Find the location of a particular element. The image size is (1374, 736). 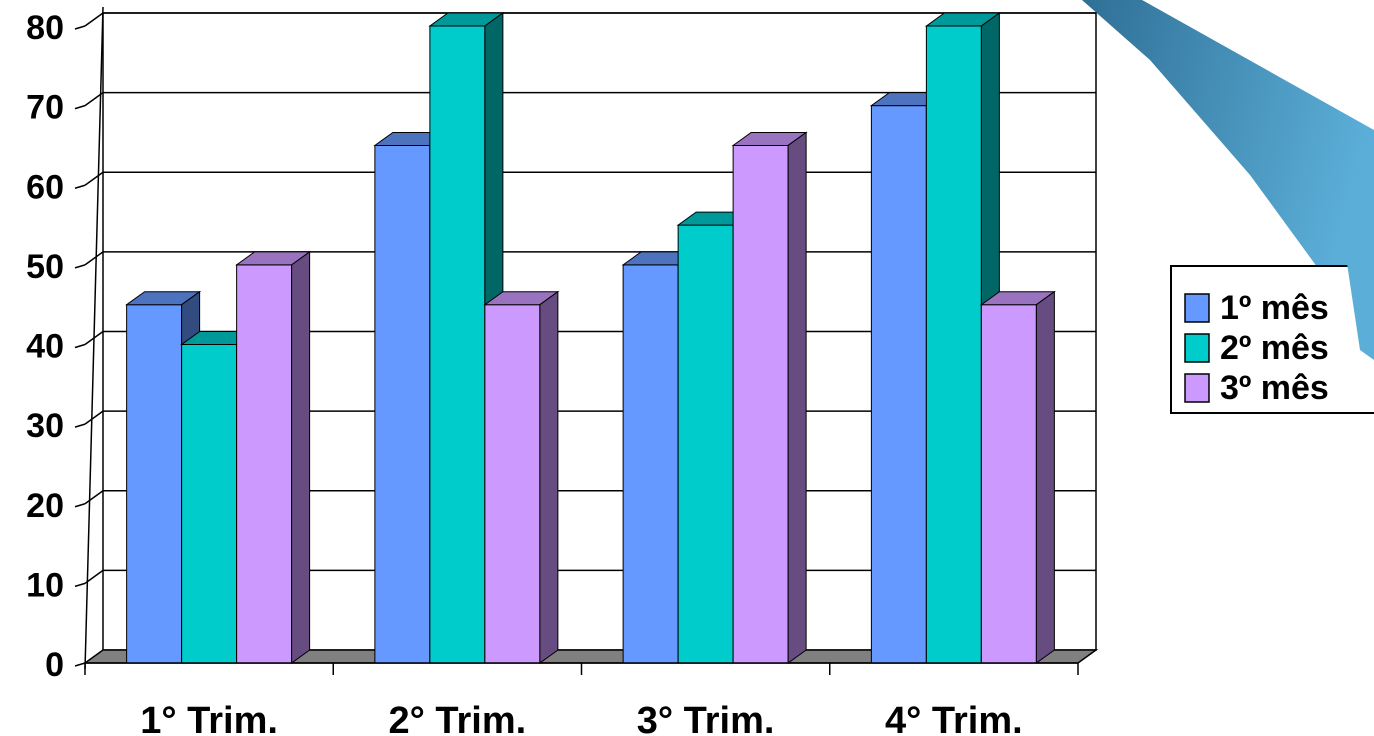

x-tick-label: 4° Trim. is located at coordinates (954, 718).